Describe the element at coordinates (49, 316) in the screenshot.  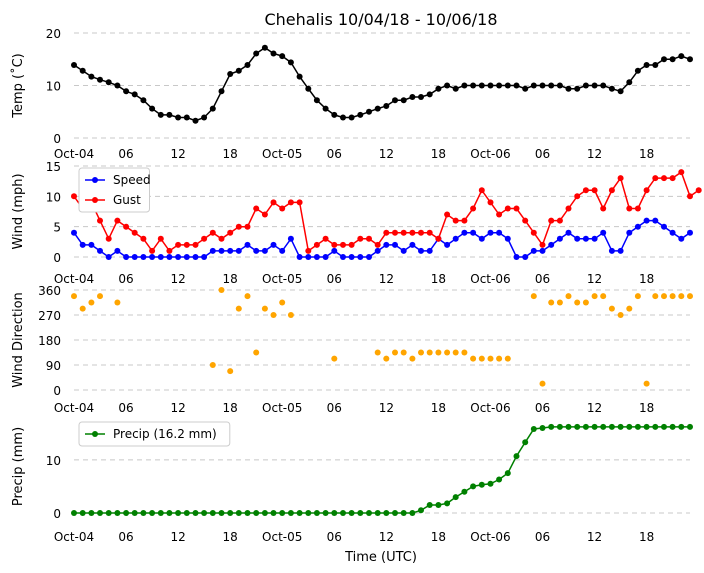
I see `y-tick-label: 270` at that location.